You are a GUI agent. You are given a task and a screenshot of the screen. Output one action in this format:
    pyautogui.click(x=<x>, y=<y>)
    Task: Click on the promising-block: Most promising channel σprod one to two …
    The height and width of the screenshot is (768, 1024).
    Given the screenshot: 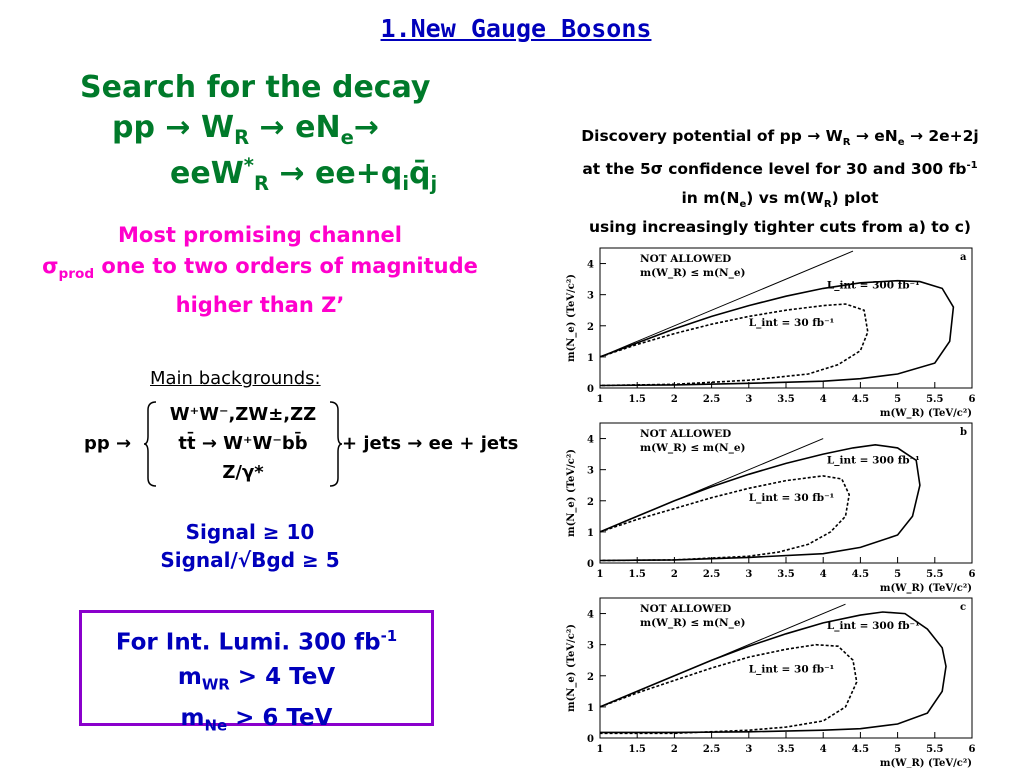 What is the action you would take?
    pyautogui.click(x=260, y=270)
    